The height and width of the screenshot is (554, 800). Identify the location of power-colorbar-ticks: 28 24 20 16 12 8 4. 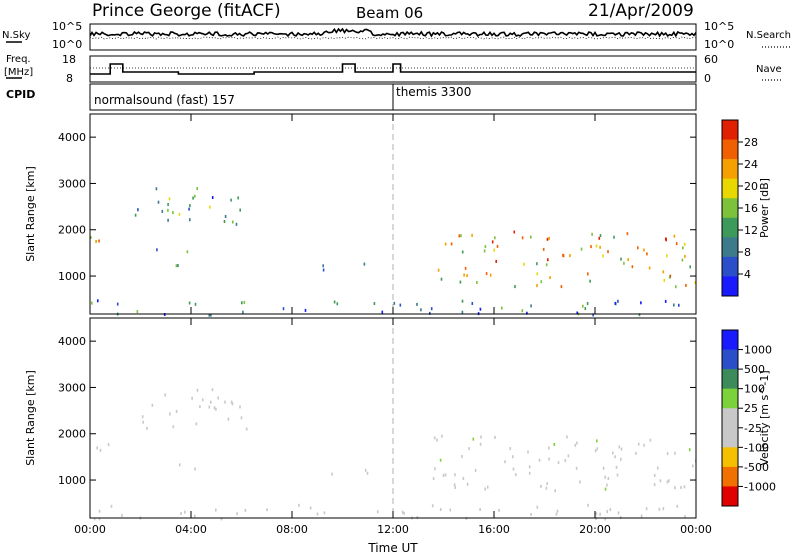
(748, 208).